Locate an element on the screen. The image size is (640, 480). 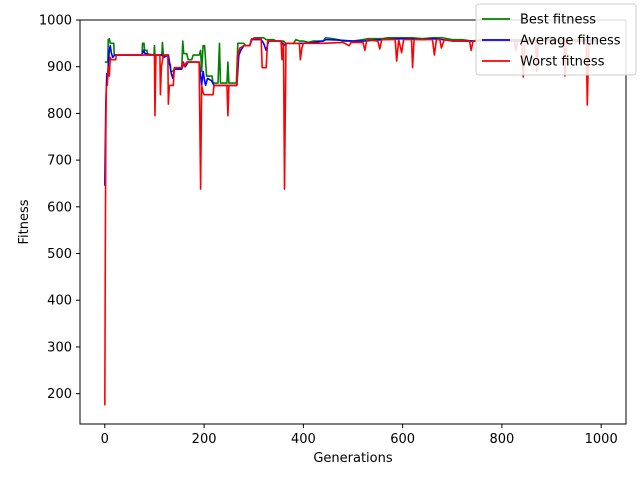
y-axis-label: Fitness is located at coordinates (24, 221).